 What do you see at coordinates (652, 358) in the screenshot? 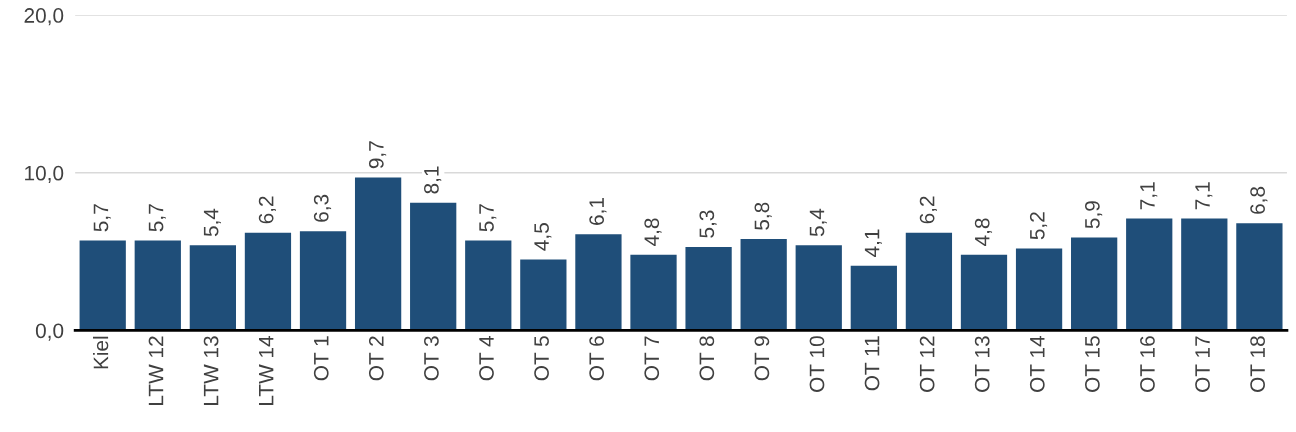
I see `x-tick-label: OT 7` at bounding box center [652, 358].